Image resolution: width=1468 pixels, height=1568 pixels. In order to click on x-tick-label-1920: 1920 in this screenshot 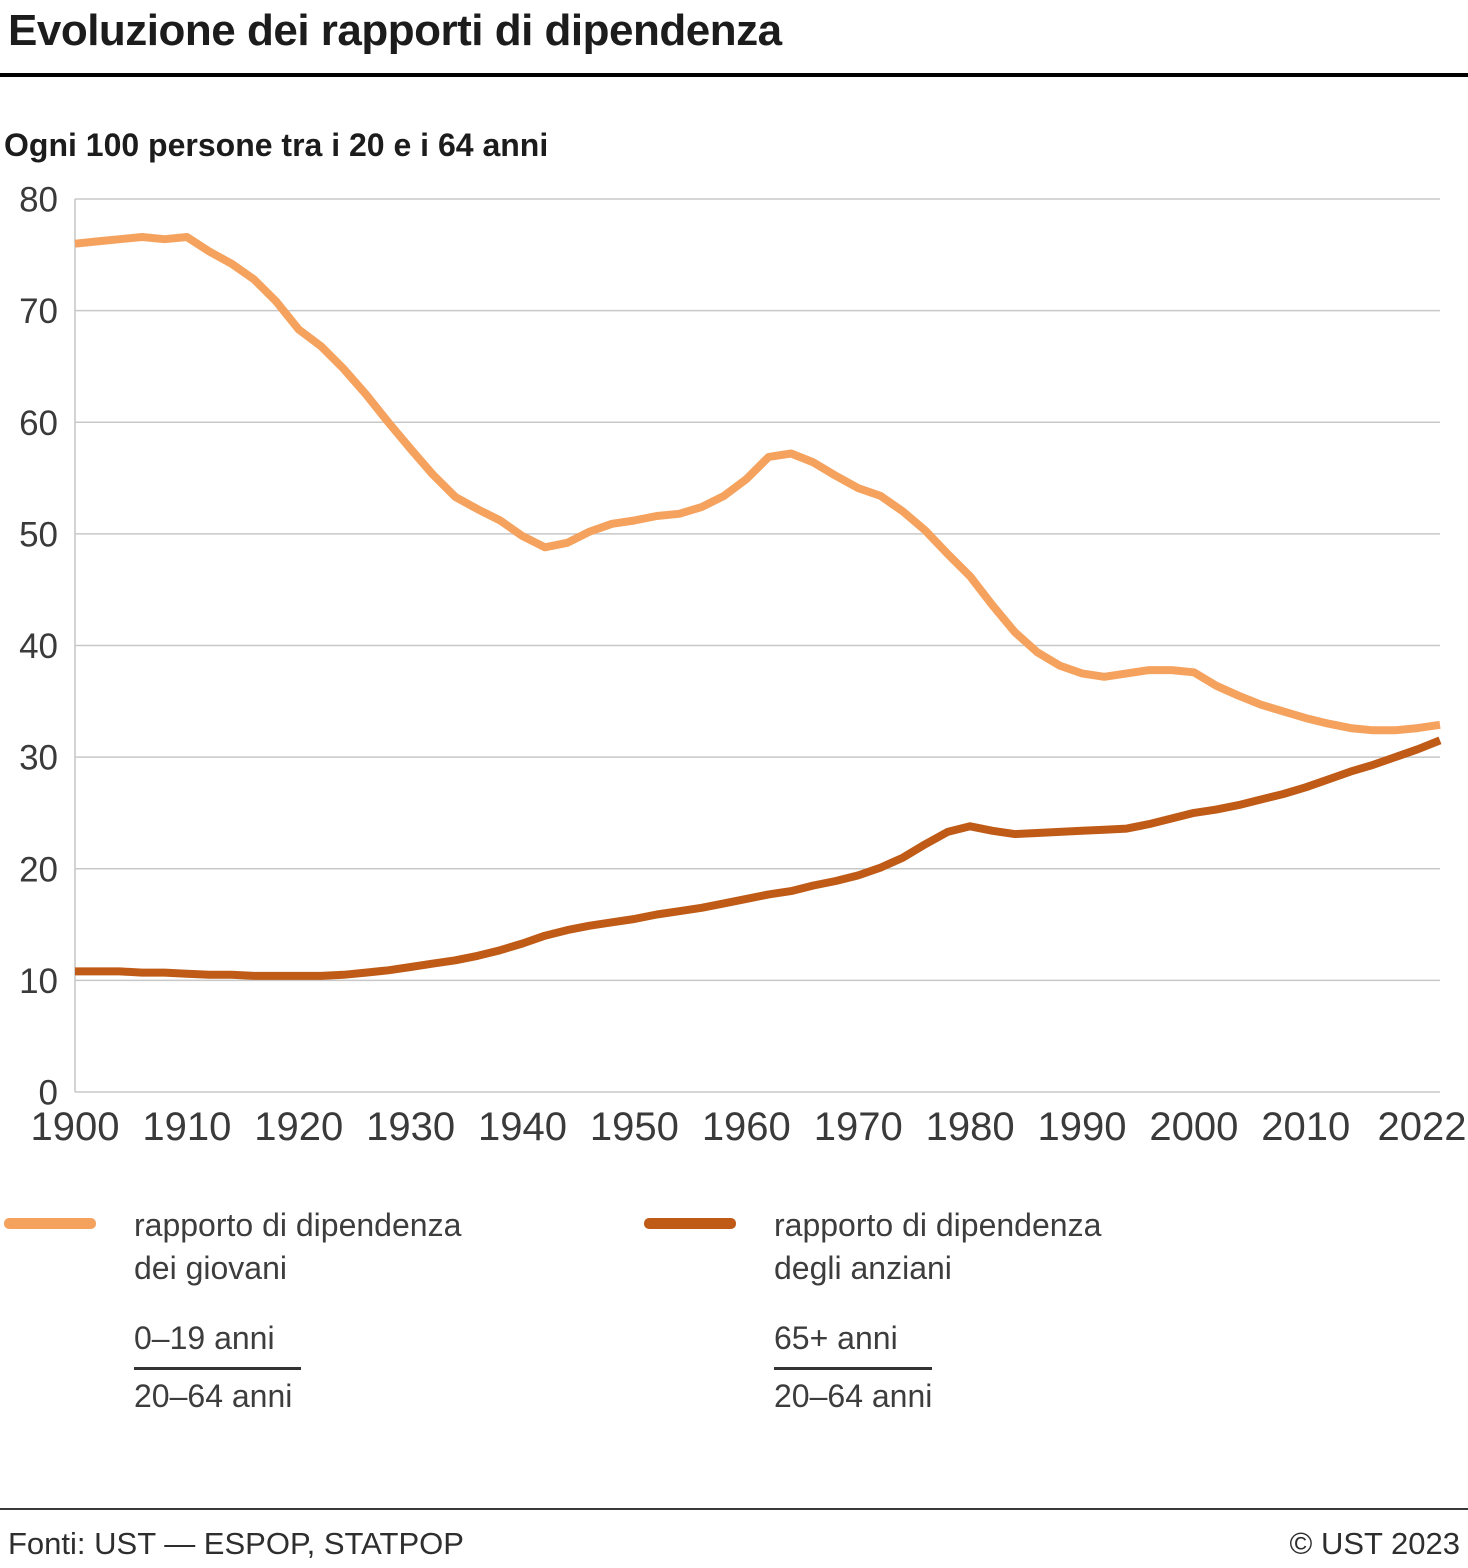, I will do `click(298, 1127)`.